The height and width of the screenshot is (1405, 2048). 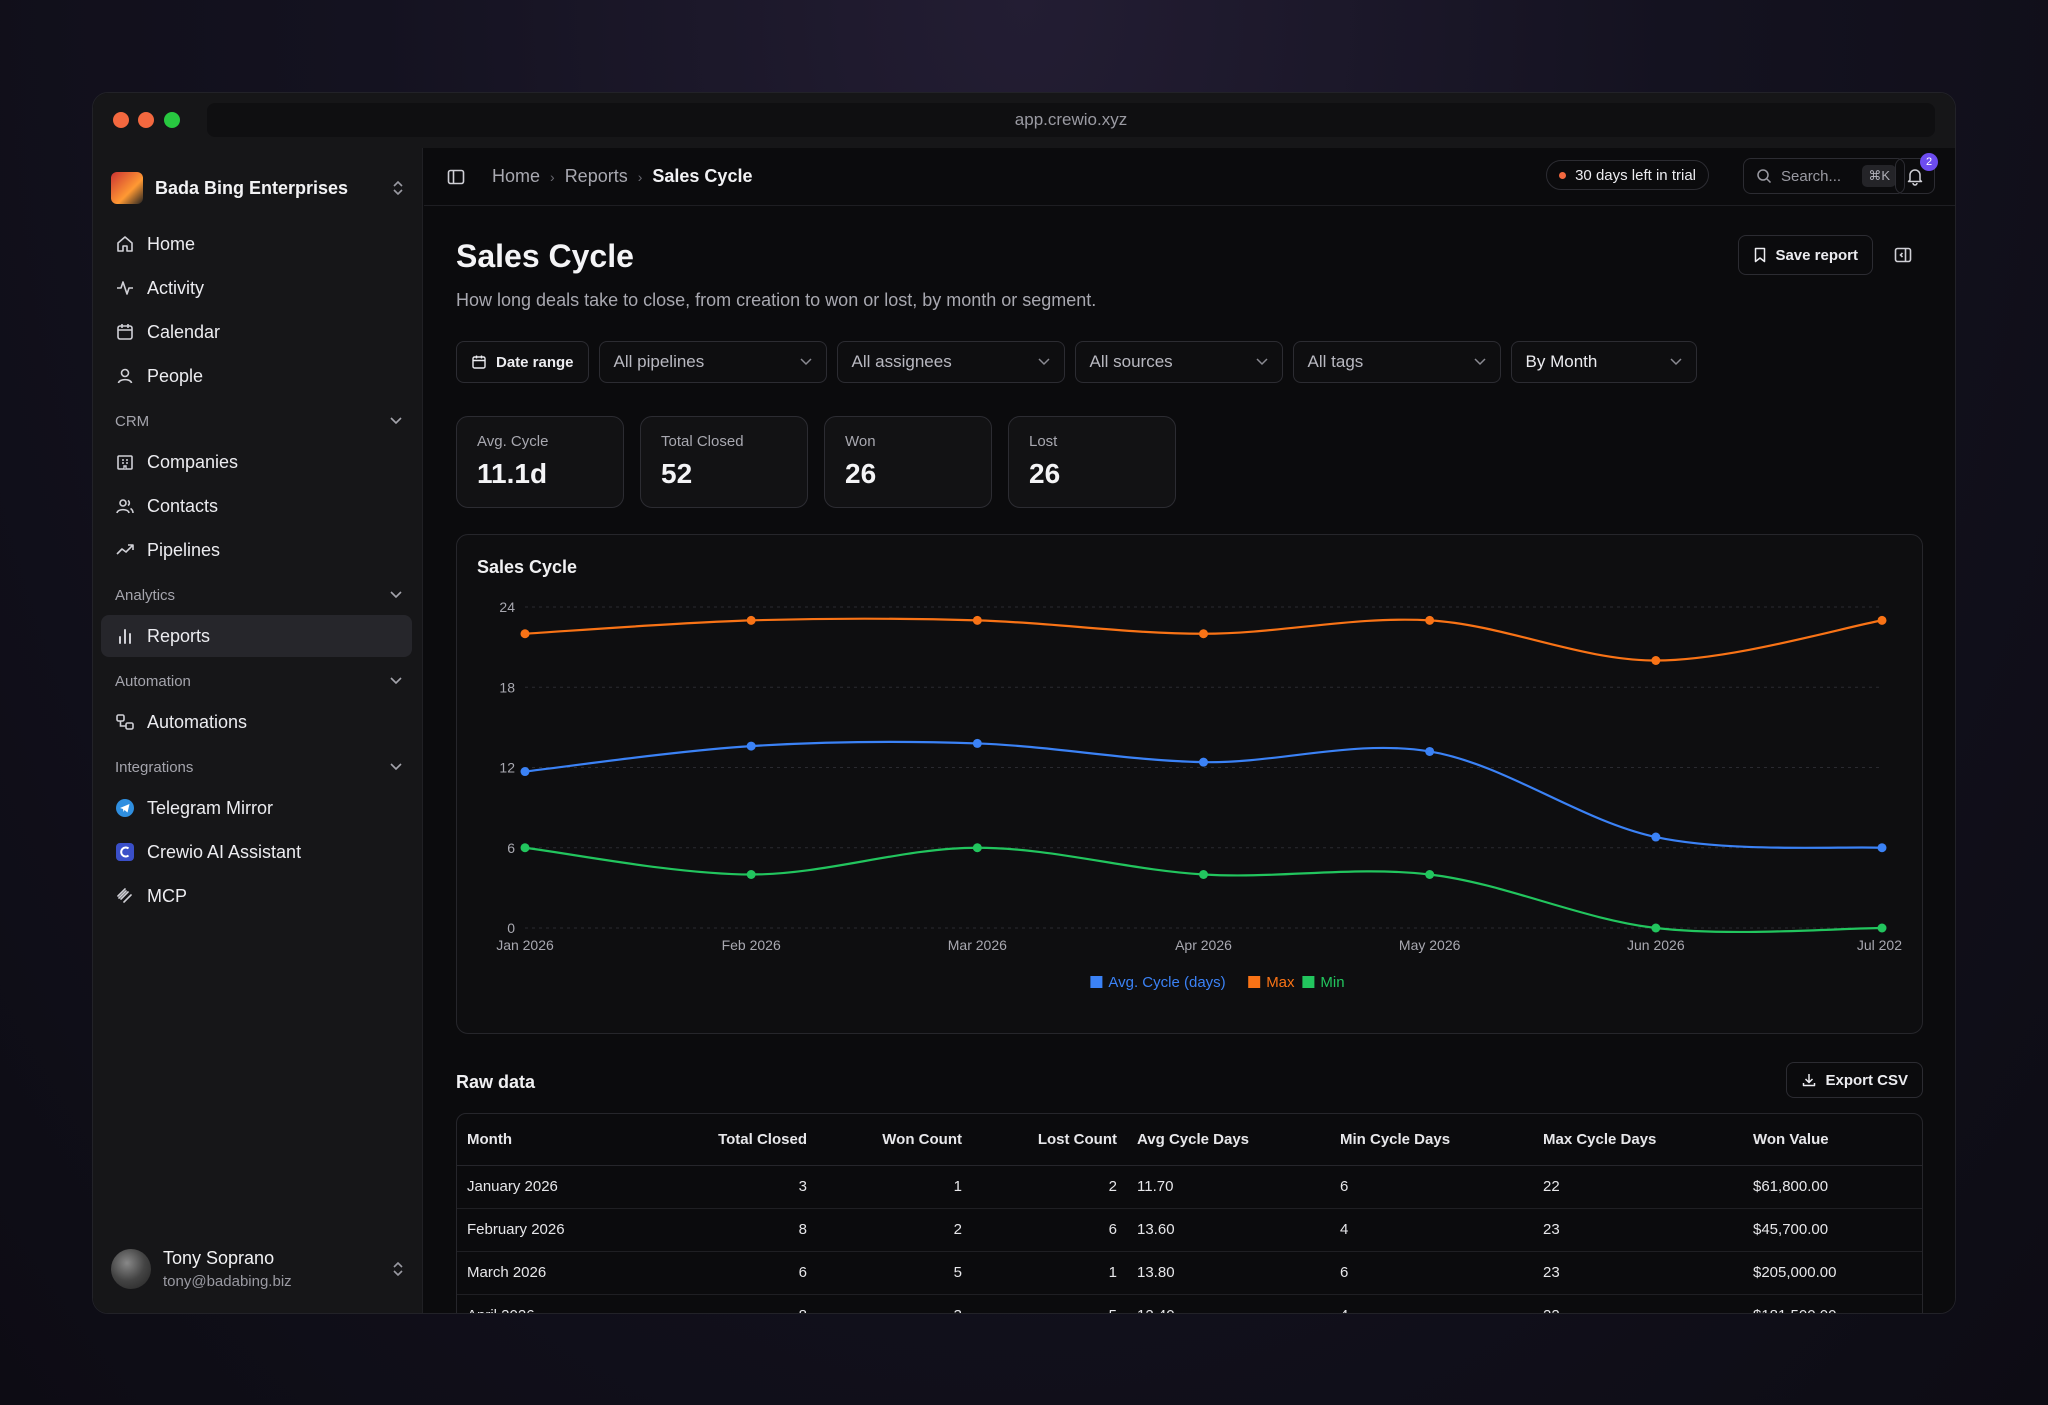 I want to click on column-header: Lost Count, so click(x=1049, y=1140).